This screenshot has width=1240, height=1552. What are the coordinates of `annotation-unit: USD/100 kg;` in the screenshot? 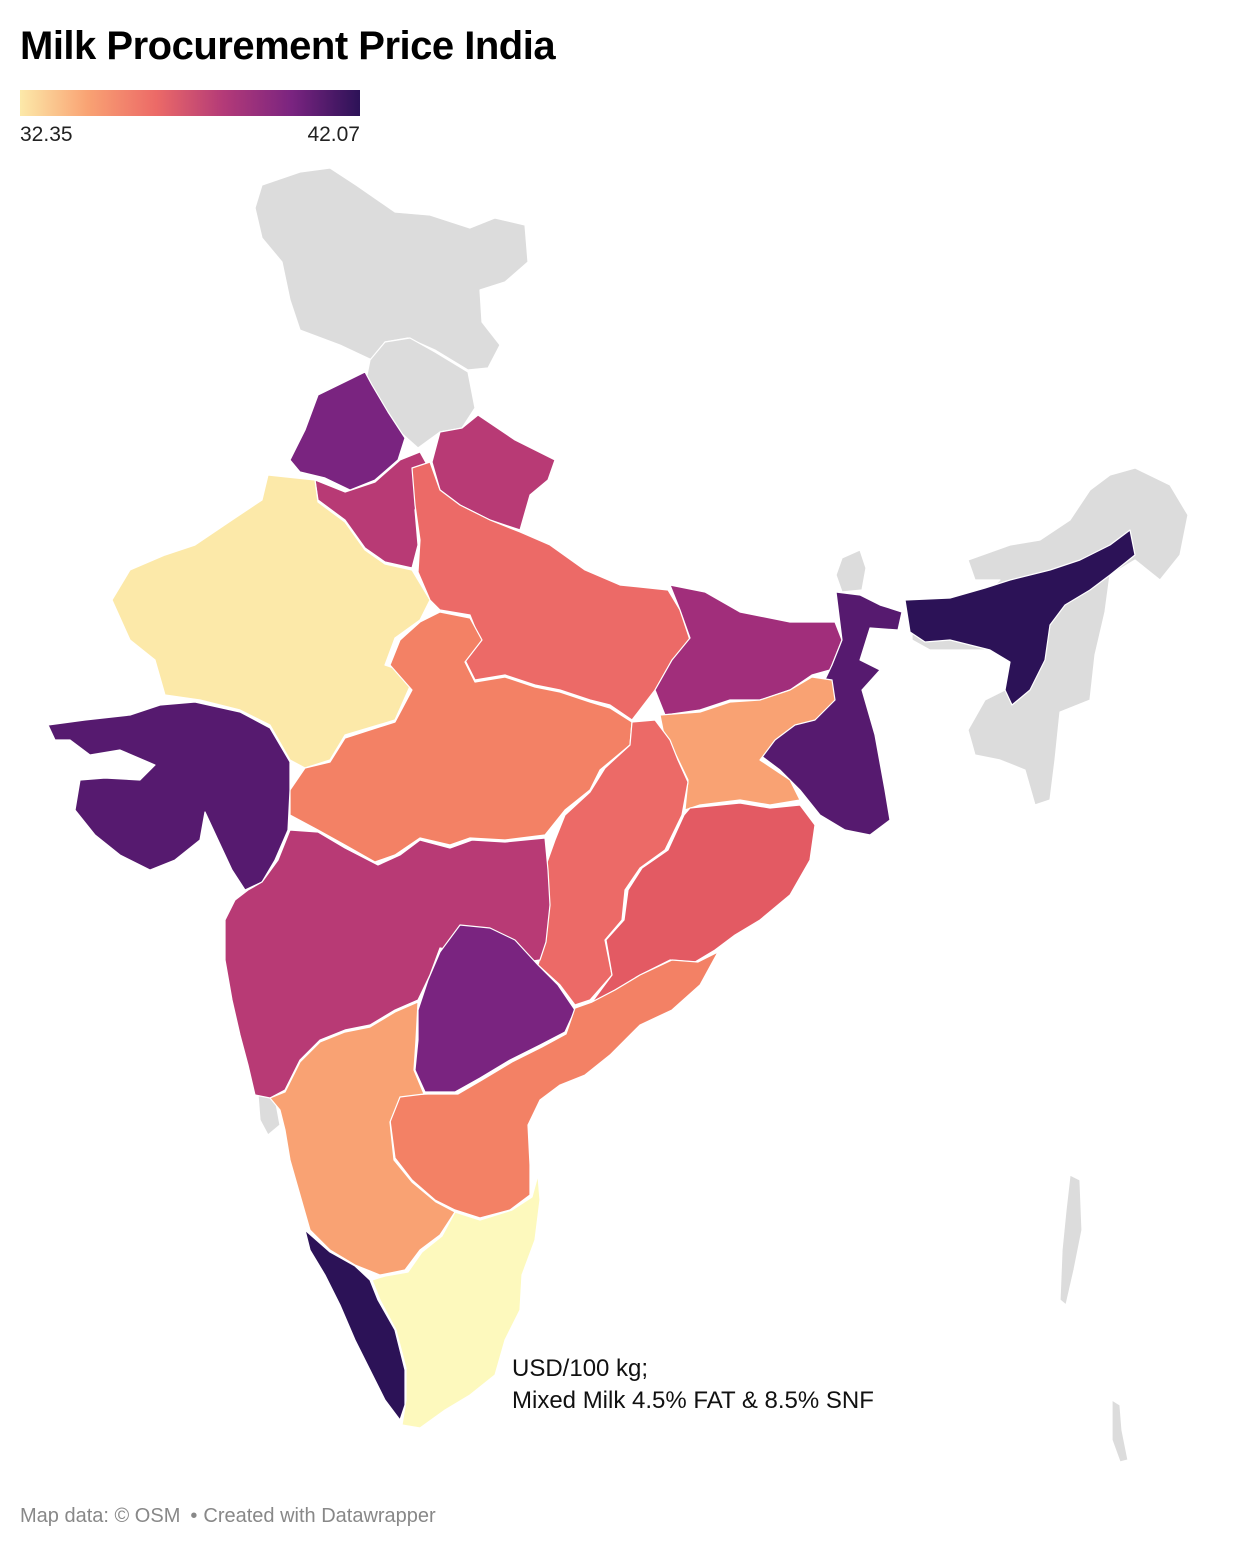 It's located at (580, 1368).